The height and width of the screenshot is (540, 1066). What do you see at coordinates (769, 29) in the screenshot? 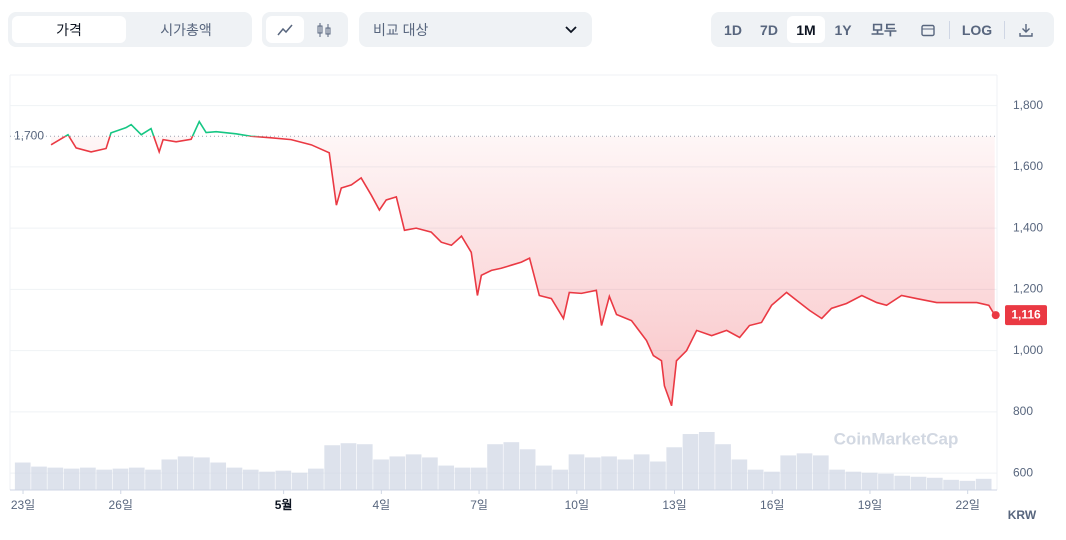
I see `range-button: 7D` at bounding box center [769, 29].